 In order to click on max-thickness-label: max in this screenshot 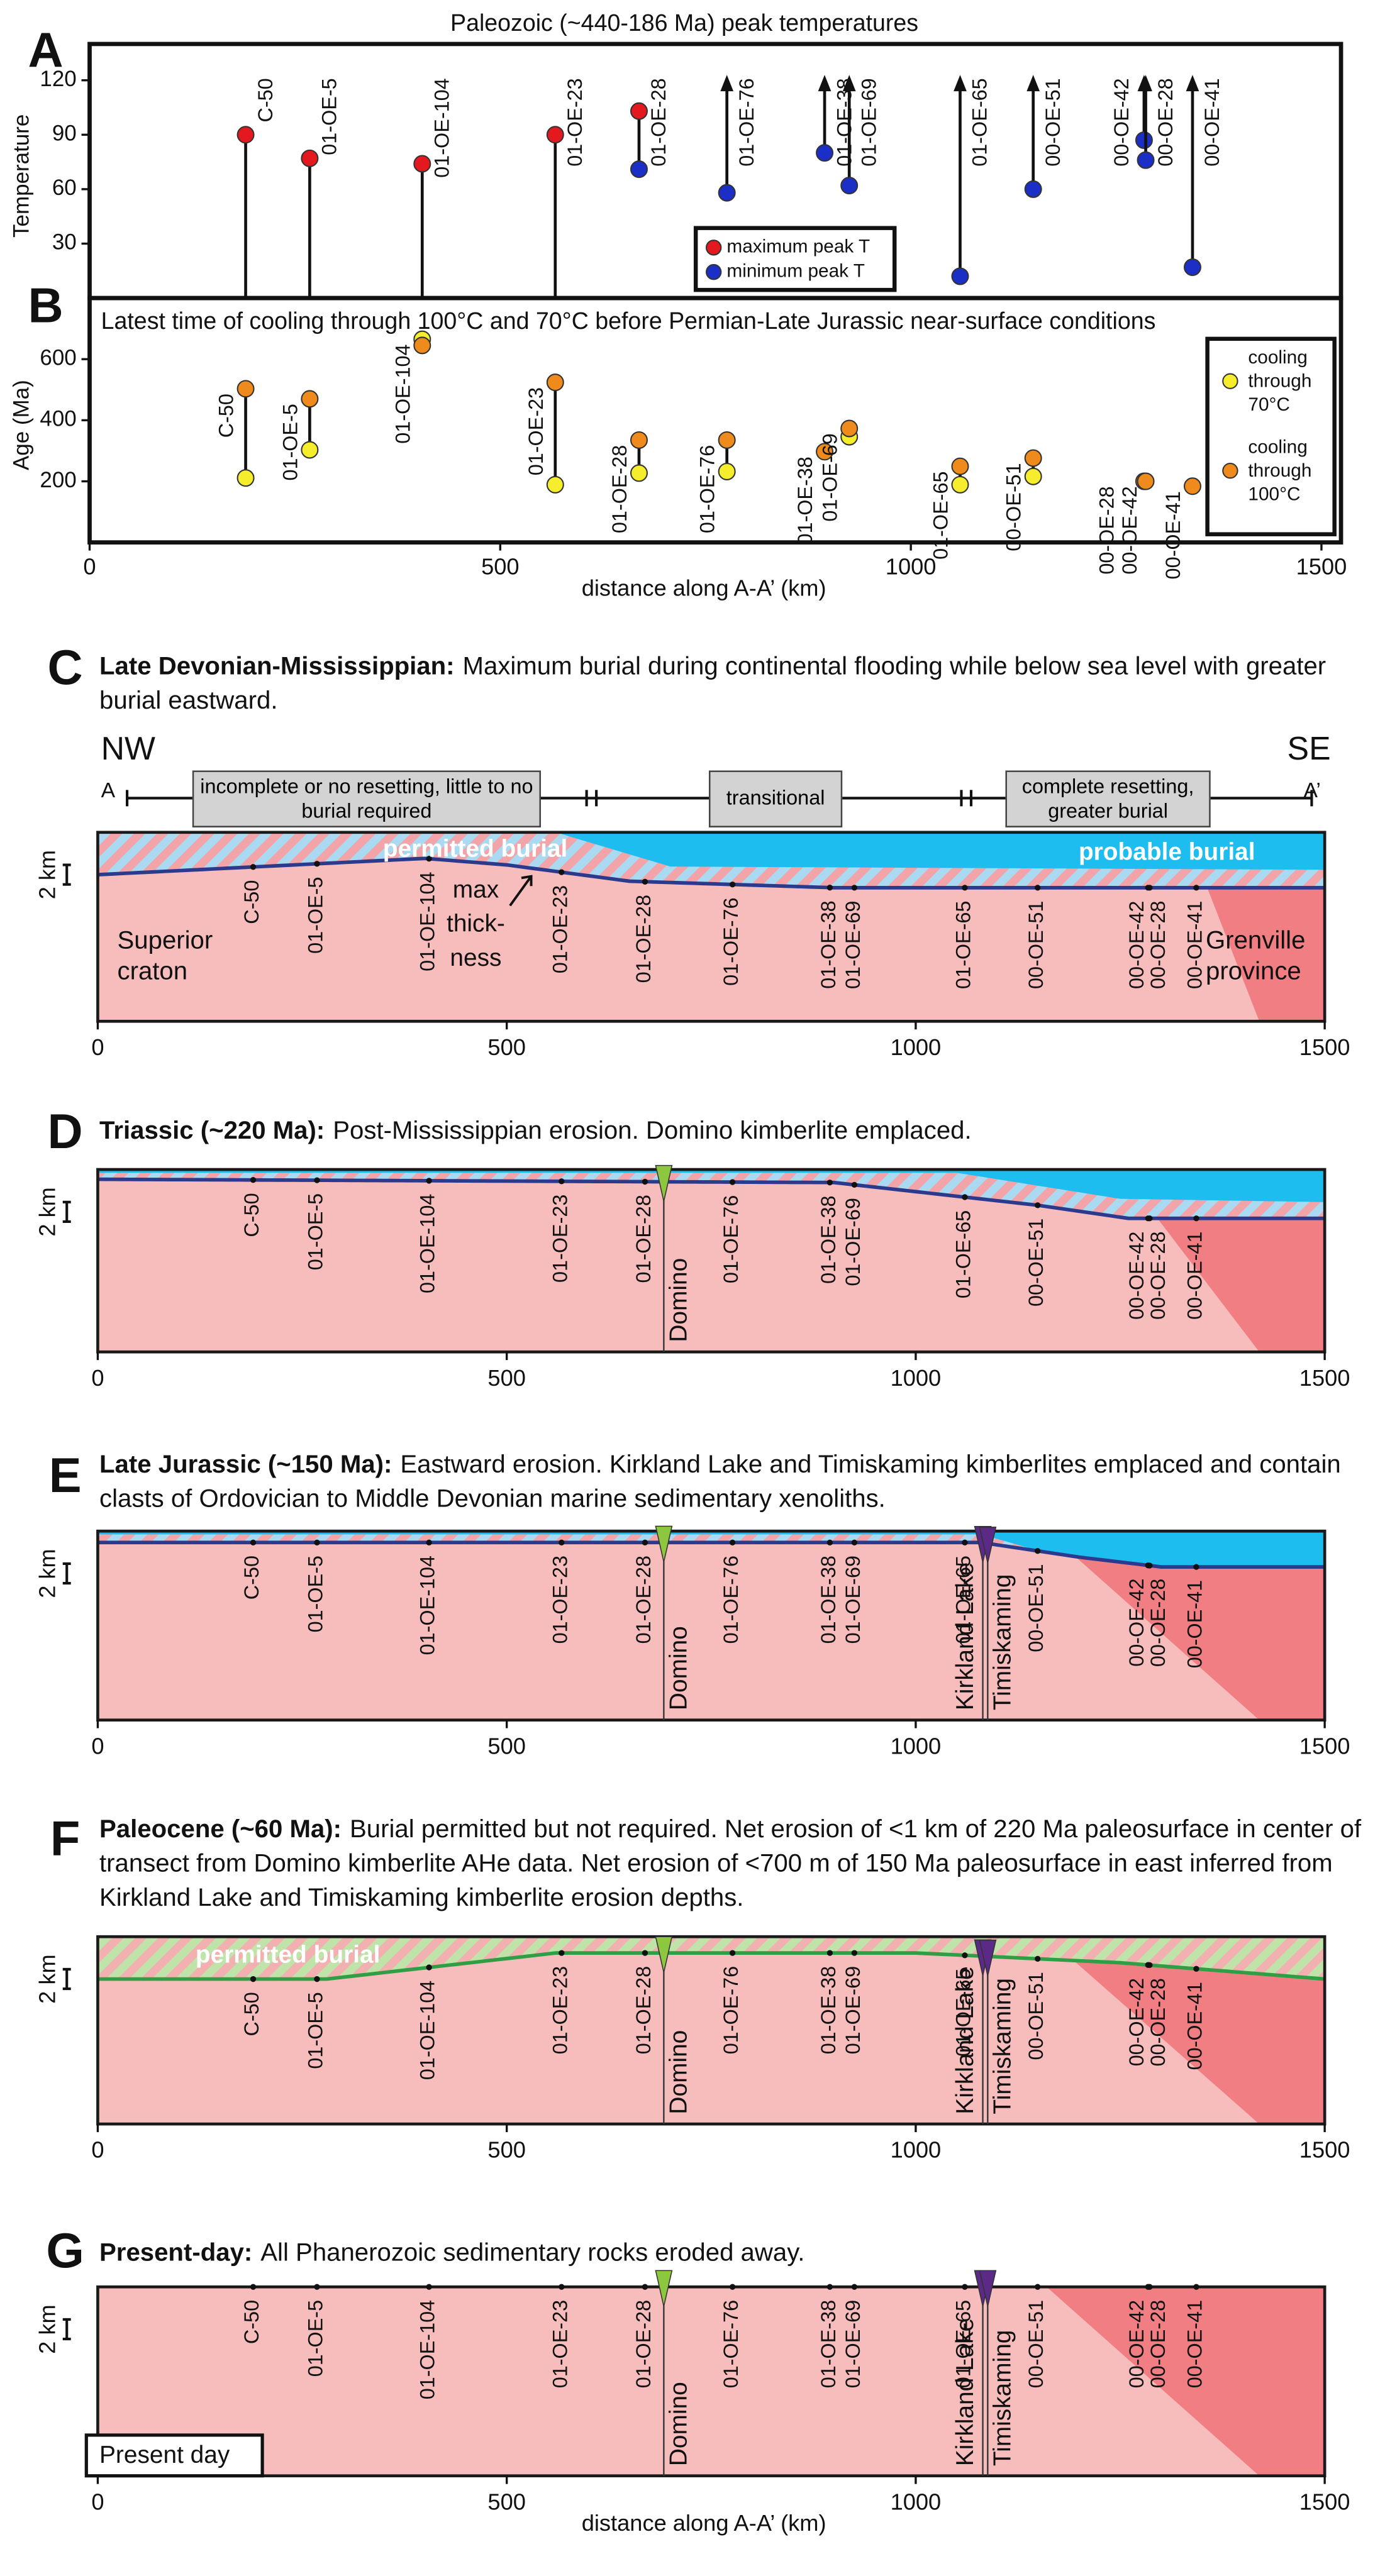, I will do `click(476, 889)`.